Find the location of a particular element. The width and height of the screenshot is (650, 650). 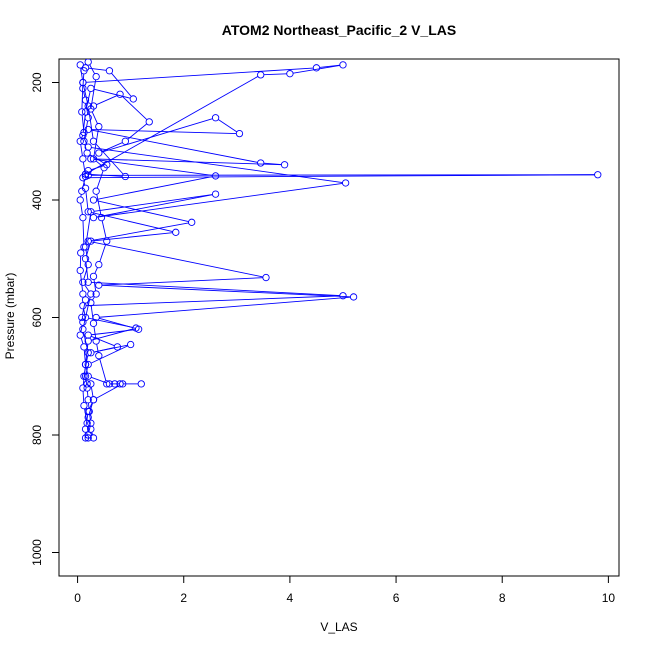

y-tick-label: 1000 is located at coordinates (37, 552).